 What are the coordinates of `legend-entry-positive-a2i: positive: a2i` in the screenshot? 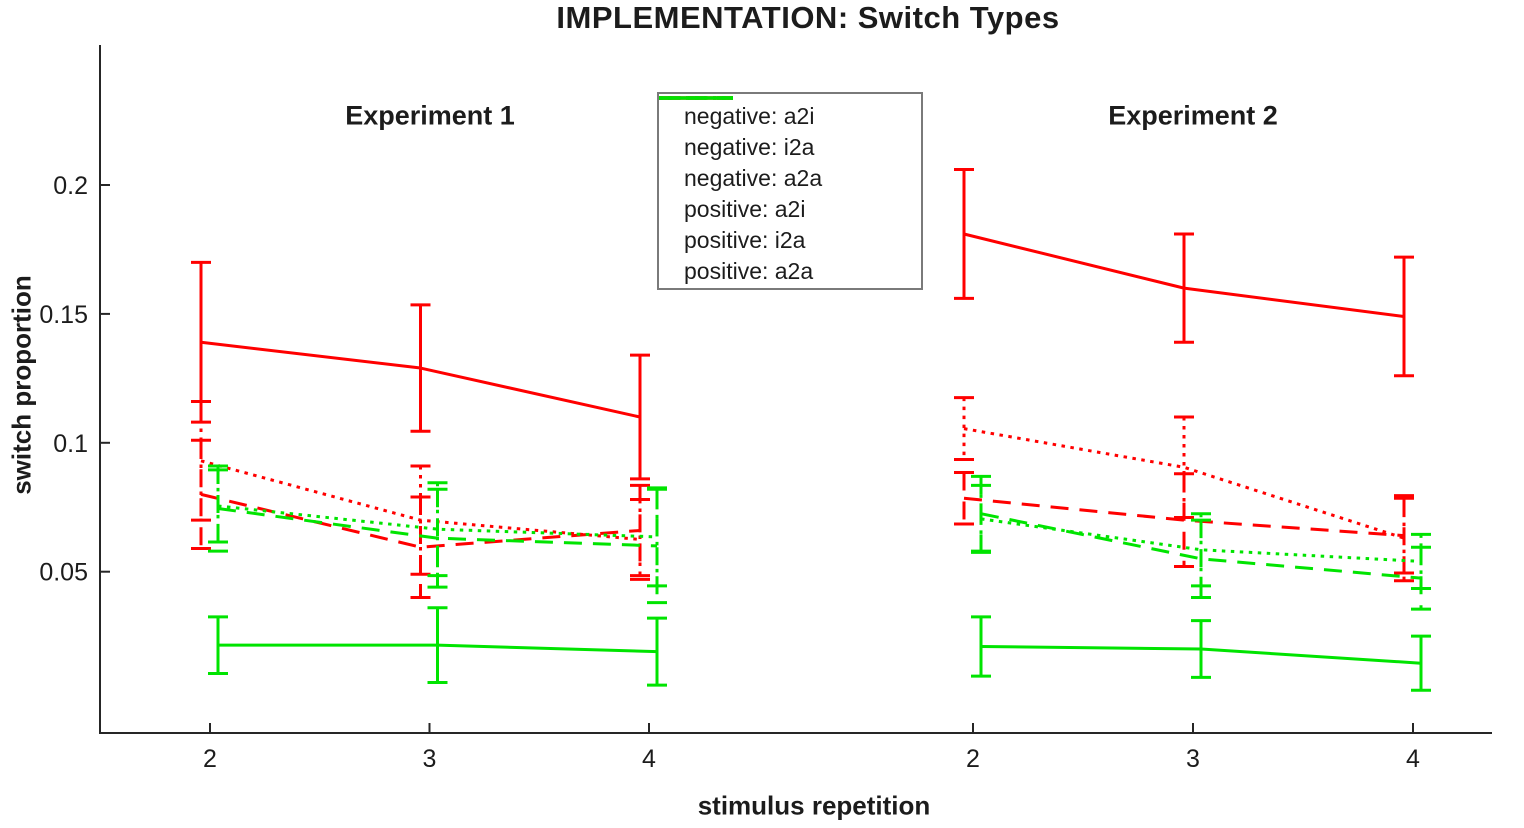 It's located at (790, 160).